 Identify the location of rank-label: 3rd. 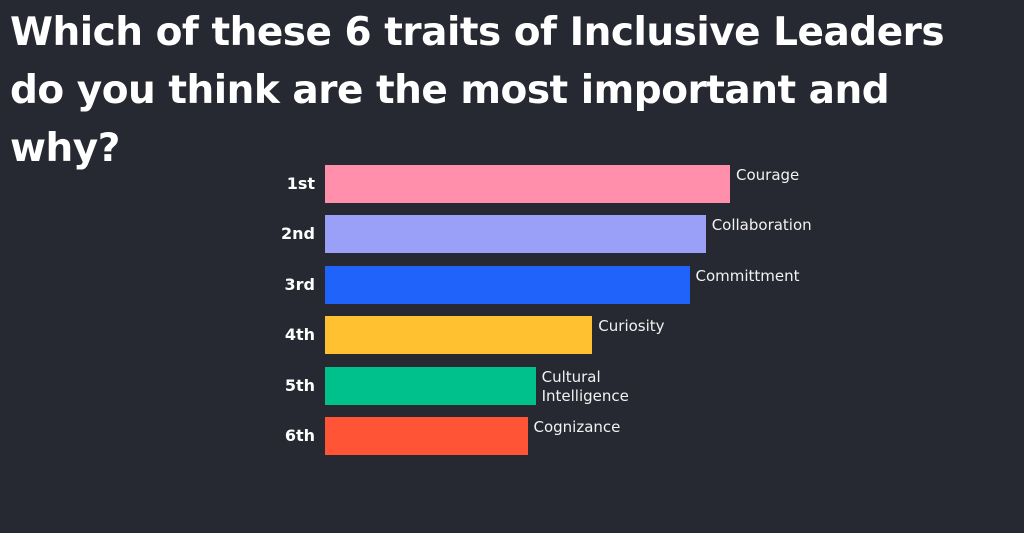
(299, 284).